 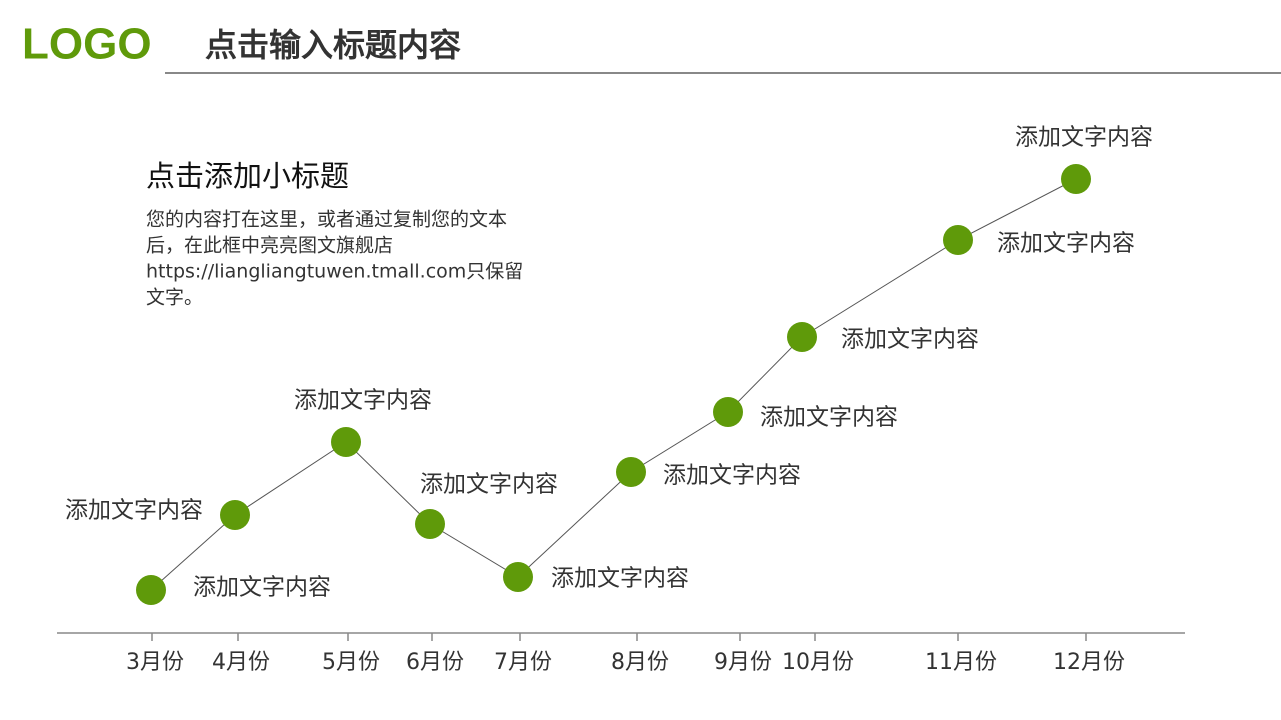 I want to click on month-label: 8月份, so click(x=640, y=662).